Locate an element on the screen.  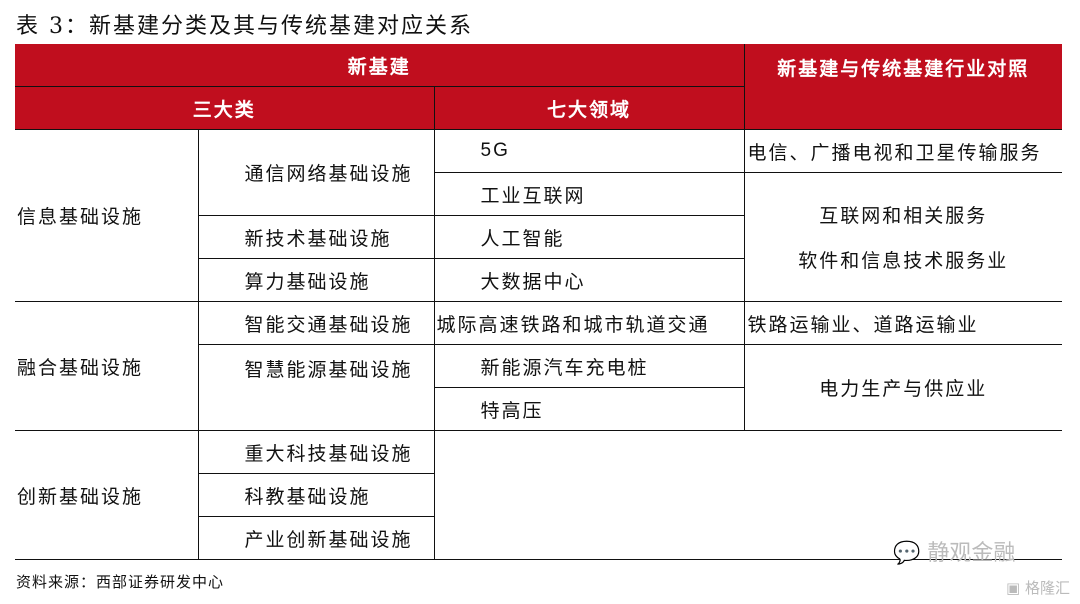
subcategory-cell: 算力基础设施 is located at coordinates (316, 280).